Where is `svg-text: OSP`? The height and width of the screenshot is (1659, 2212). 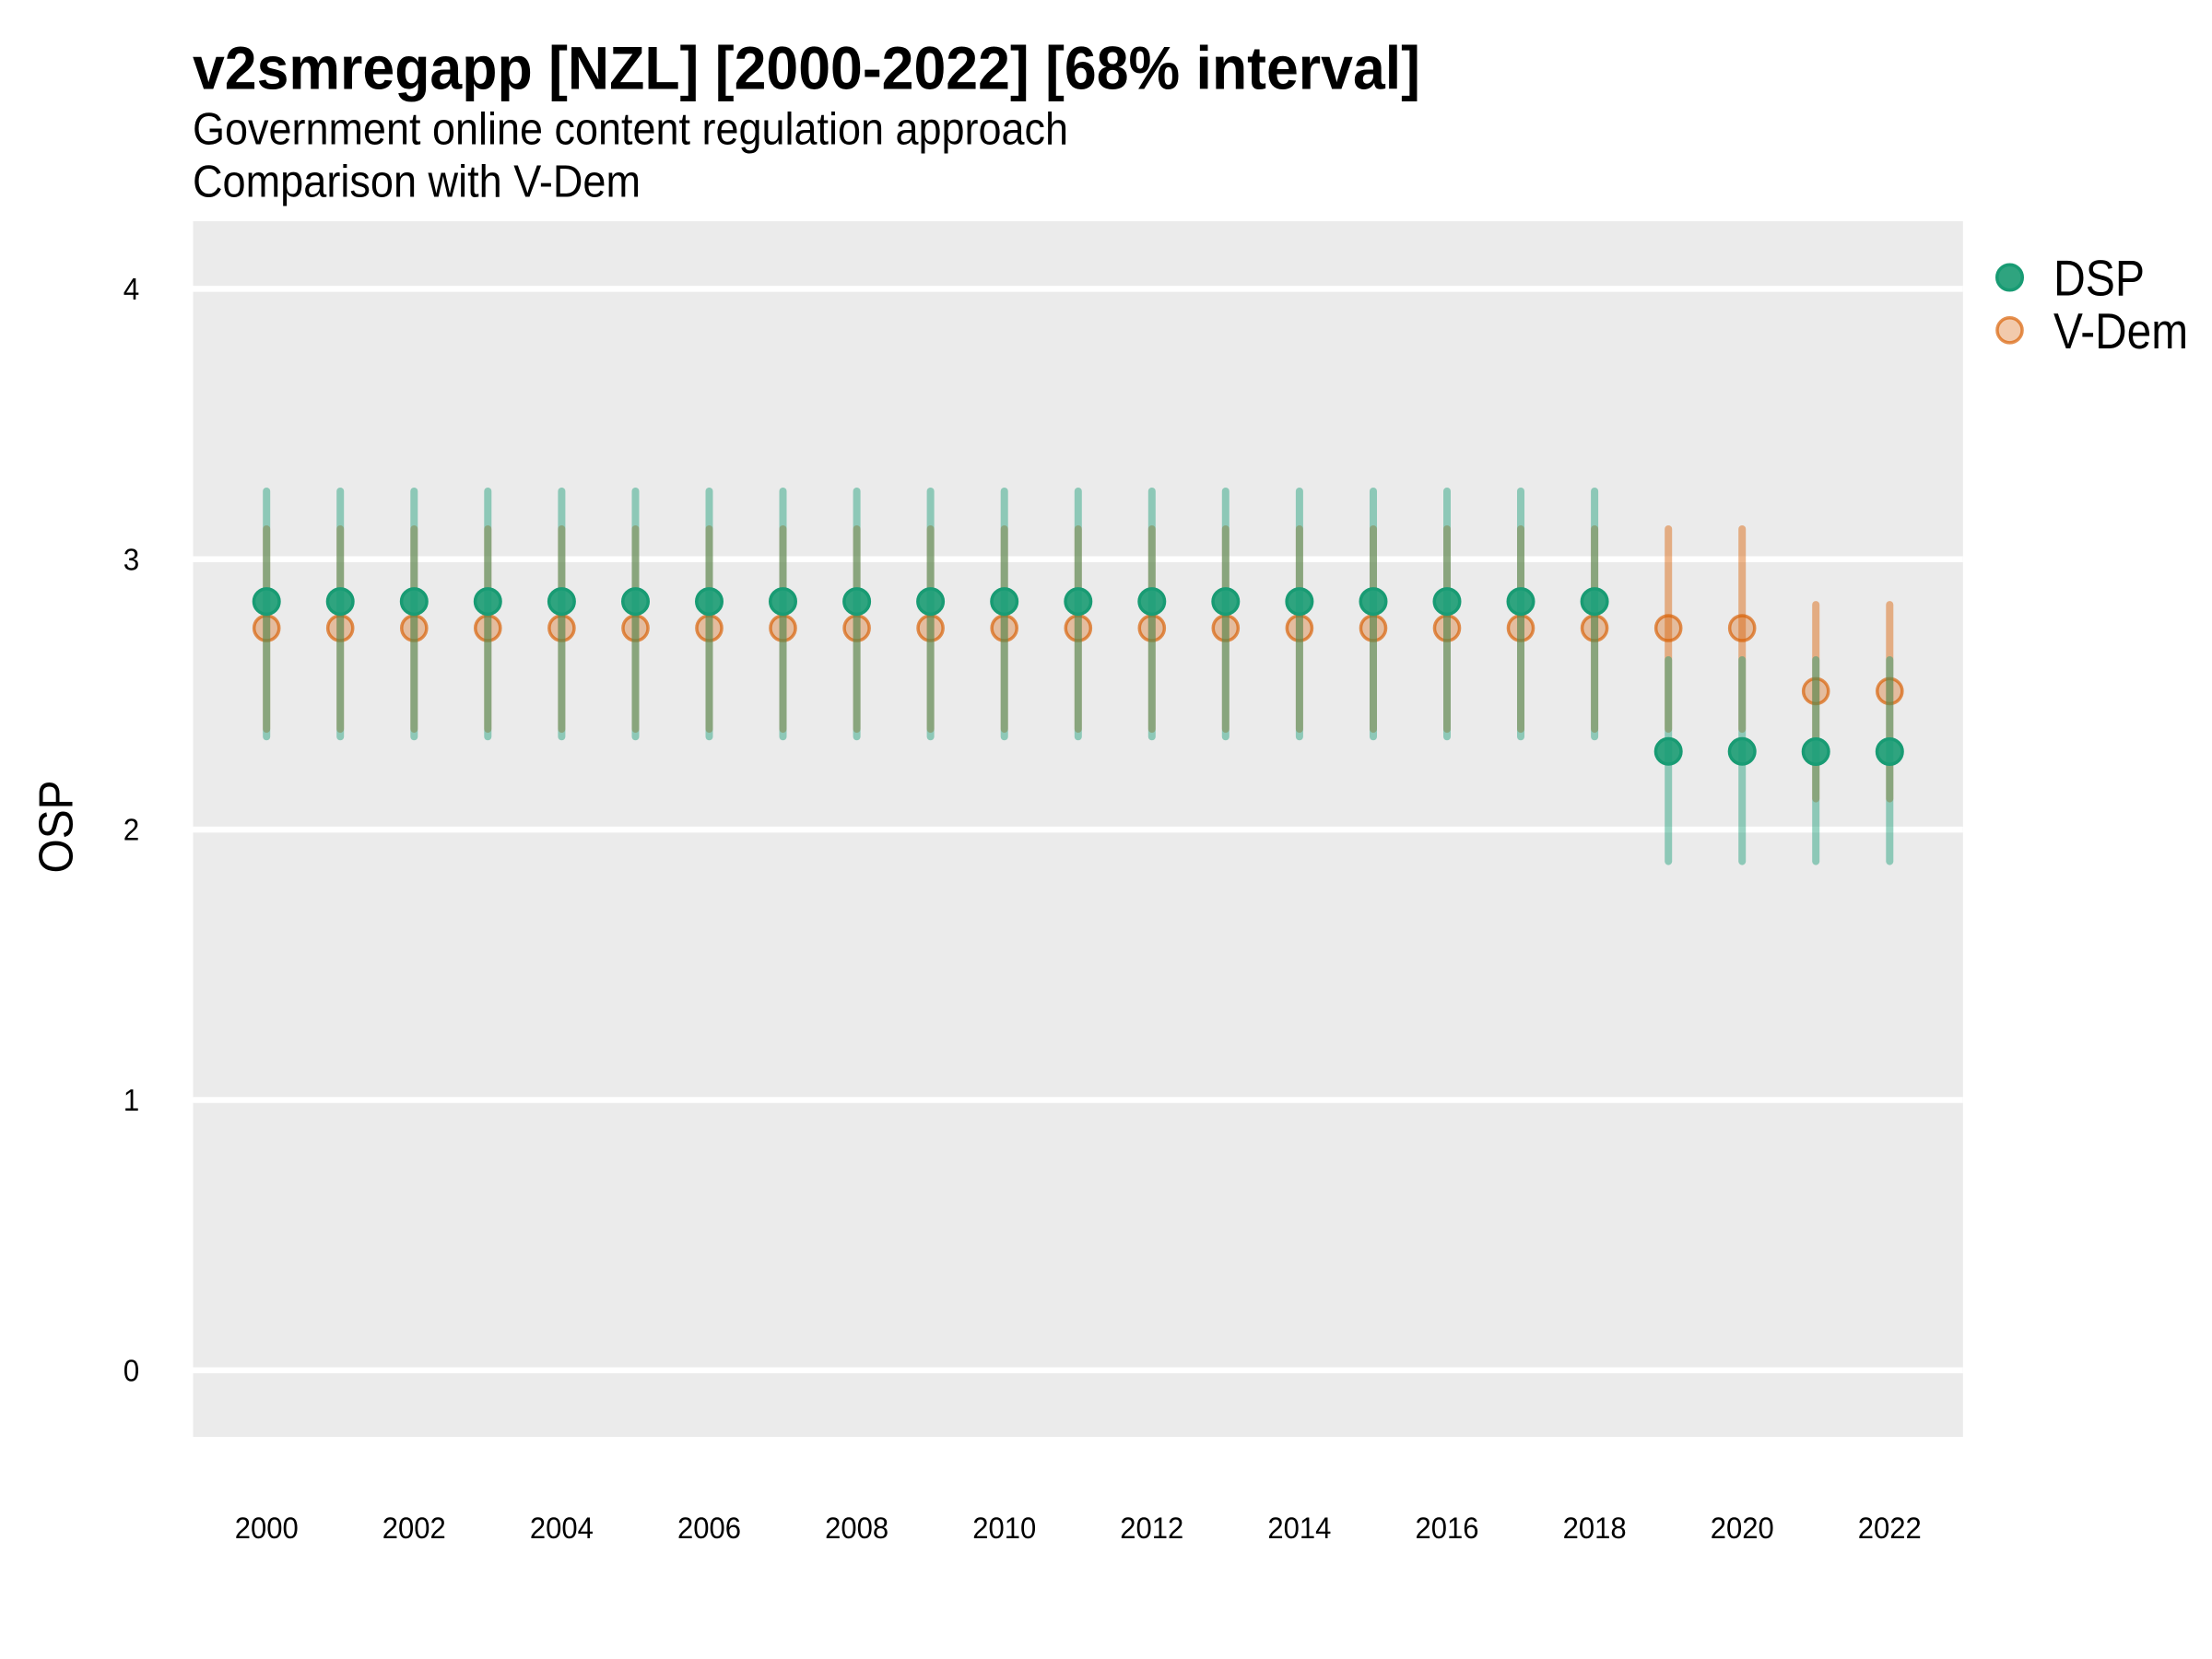 svg-text: OSP is located at coordinates (57, 827).